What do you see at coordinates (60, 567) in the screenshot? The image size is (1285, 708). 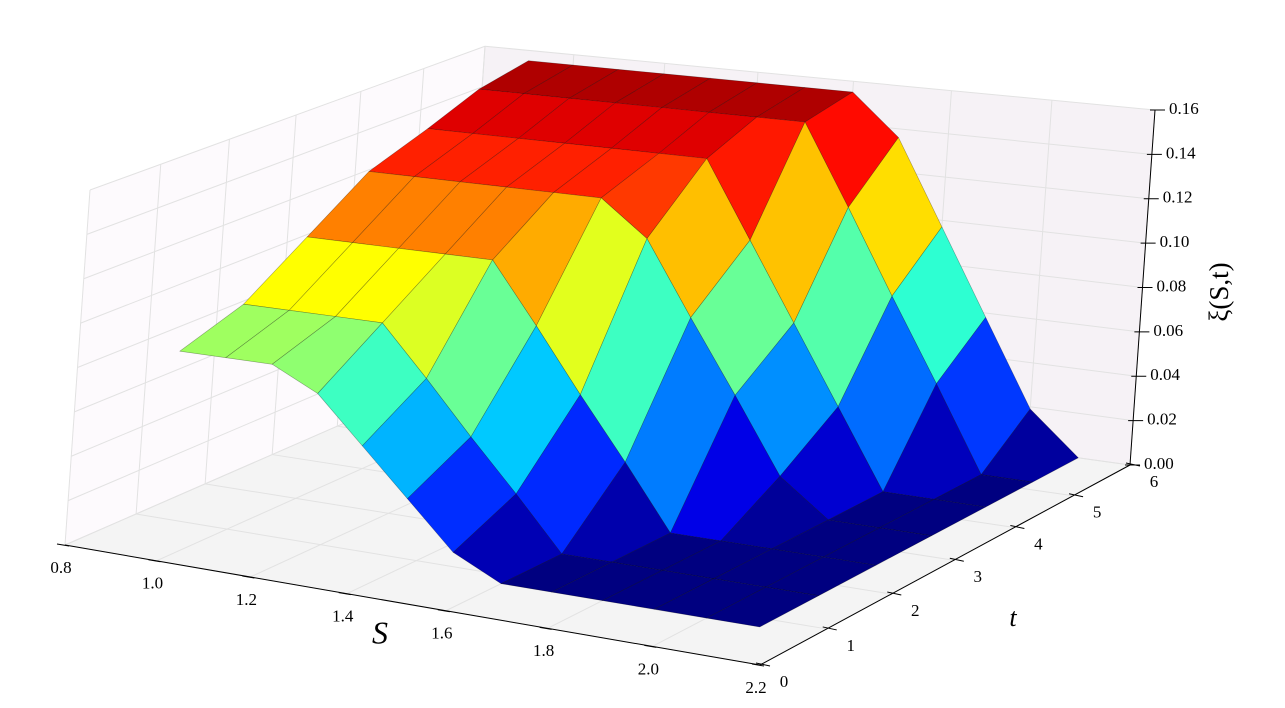 I see `x-tick-label: 0.8` at bounding box center [60, 567].